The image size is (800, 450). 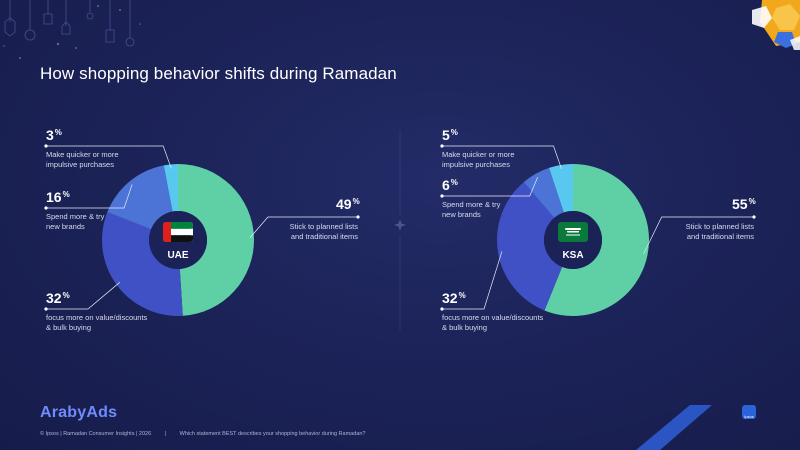 I want to click on ipsos-logo: Ipsos, so click(x=749, y=412).